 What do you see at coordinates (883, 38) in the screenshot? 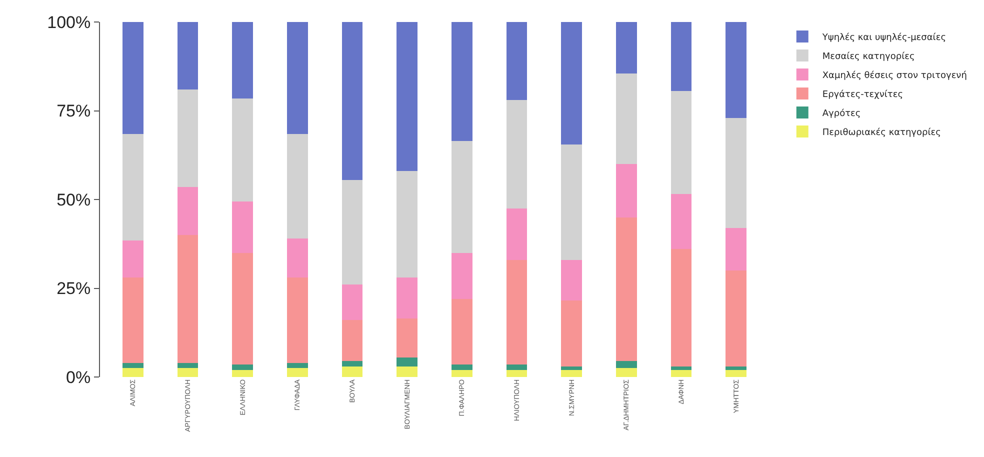
I see `legend-label: Υψηλές και υψηλές-μεσαίες` at bounding box center [883, 38].